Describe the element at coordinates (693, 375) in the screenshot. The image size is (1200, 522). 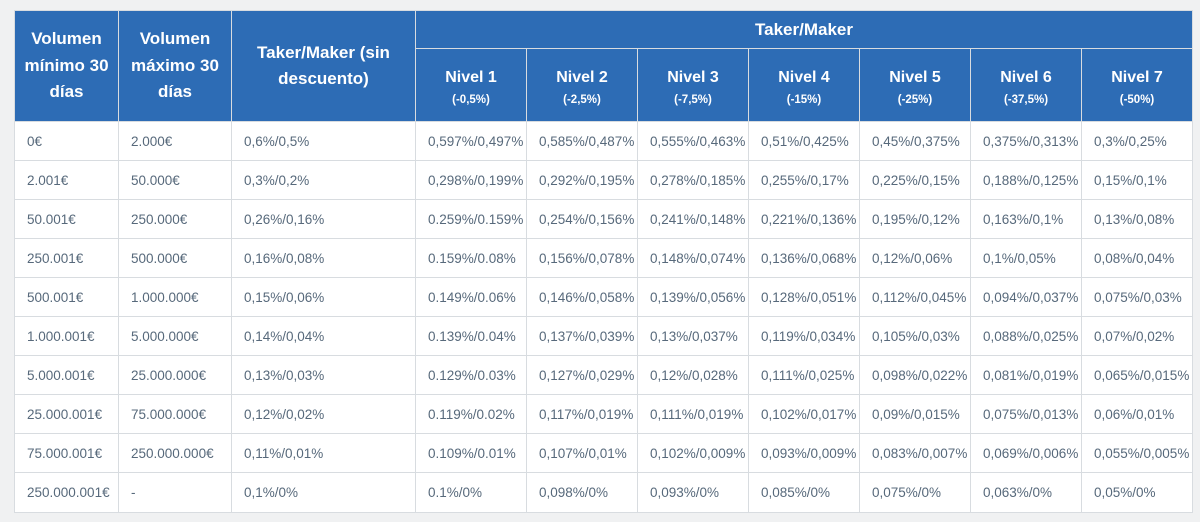
I see `cell-level-3: 0,12%/0,028%` at that location.